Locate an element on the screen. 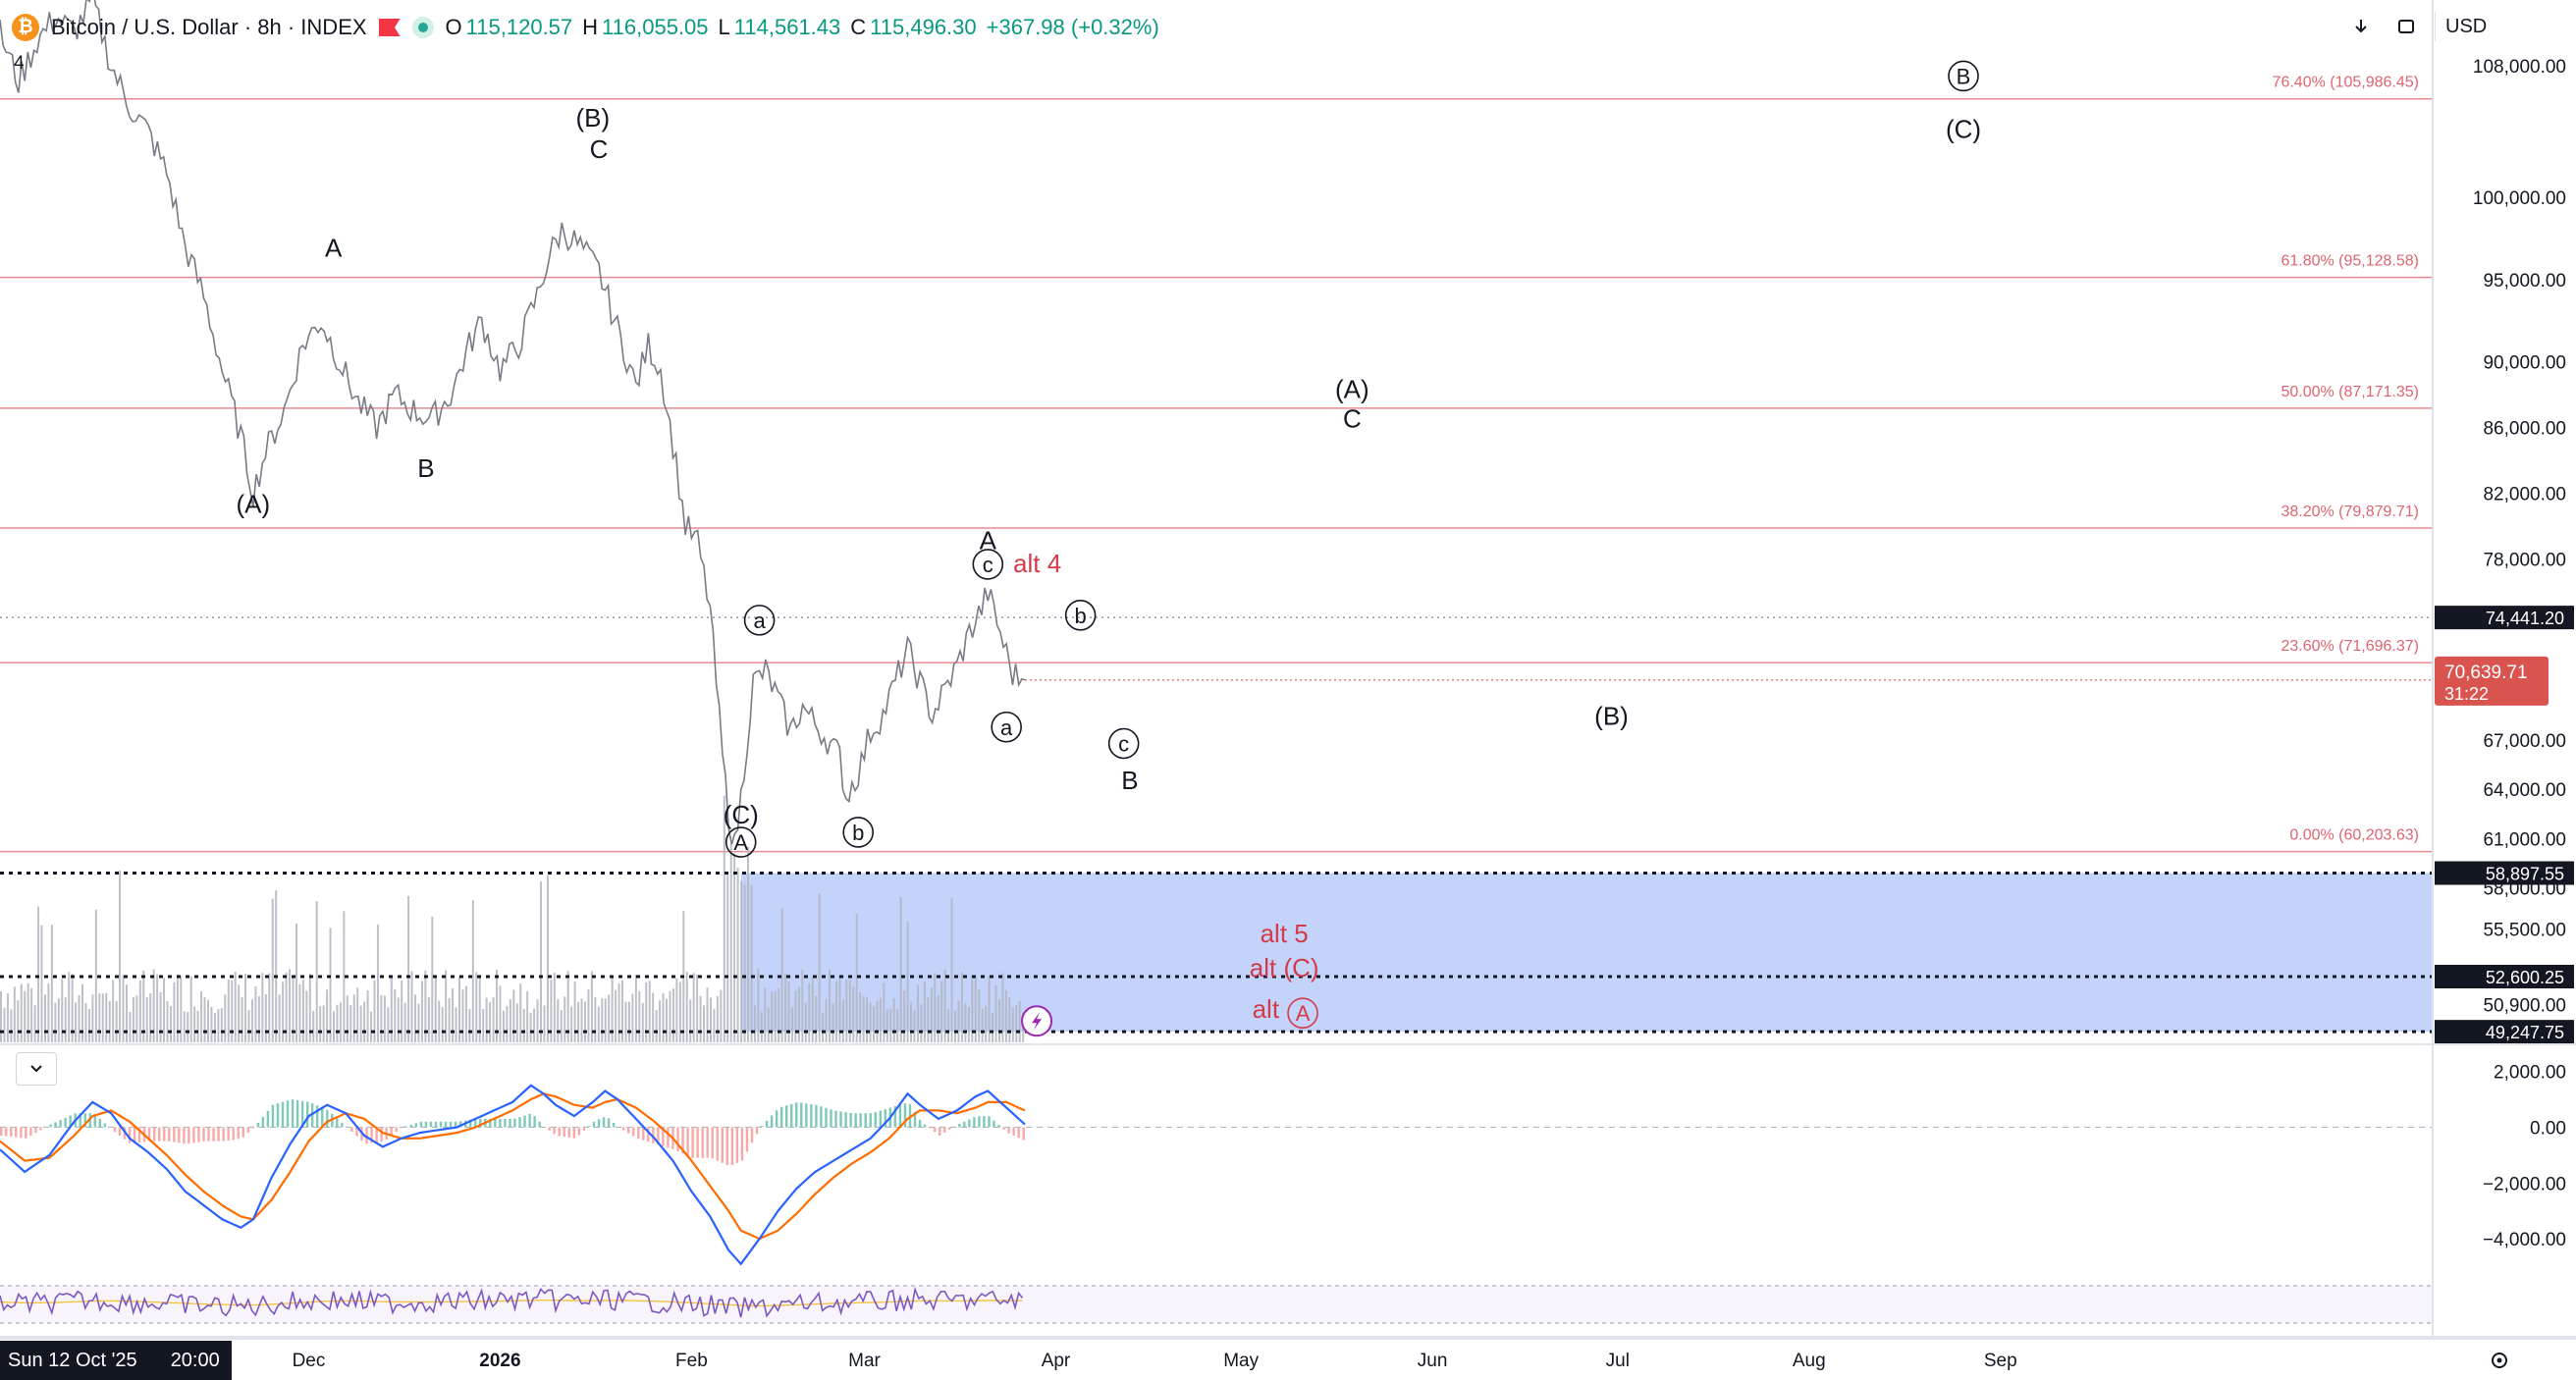  wave-label-circle is located at coordinates (759, 620).